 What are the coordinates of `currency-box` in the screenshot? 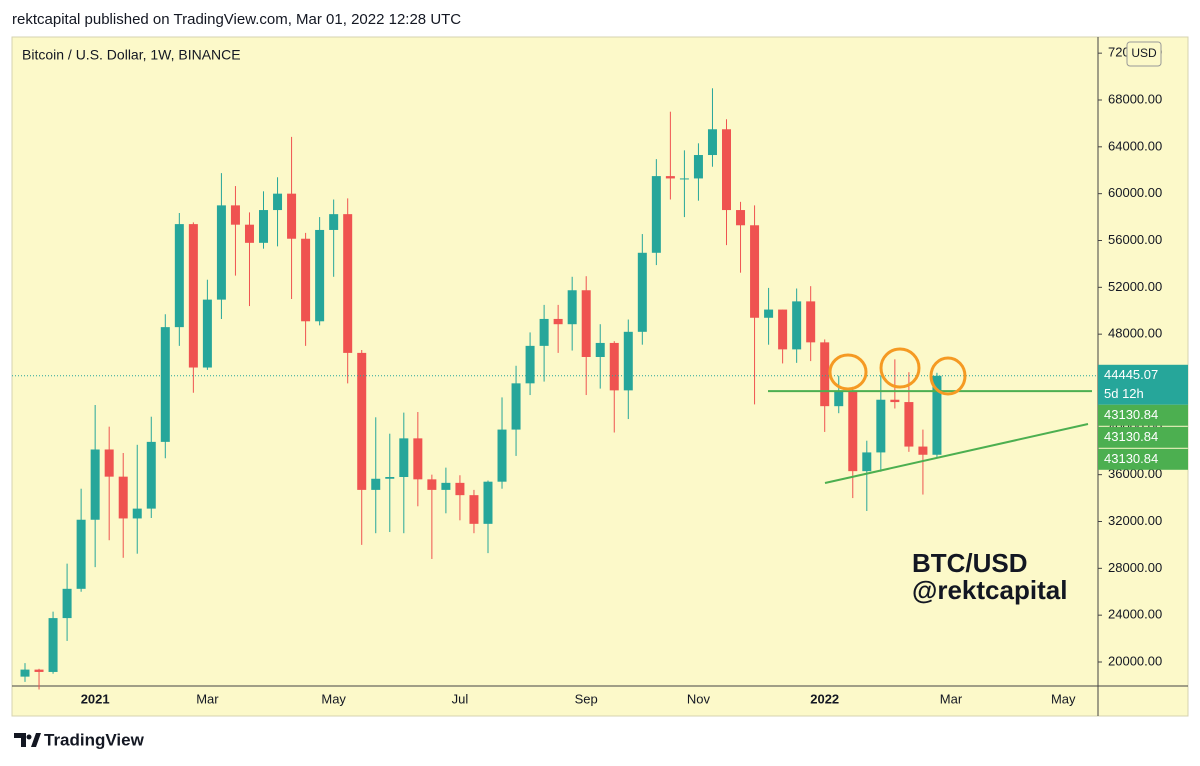 It's located at (1144, 54).